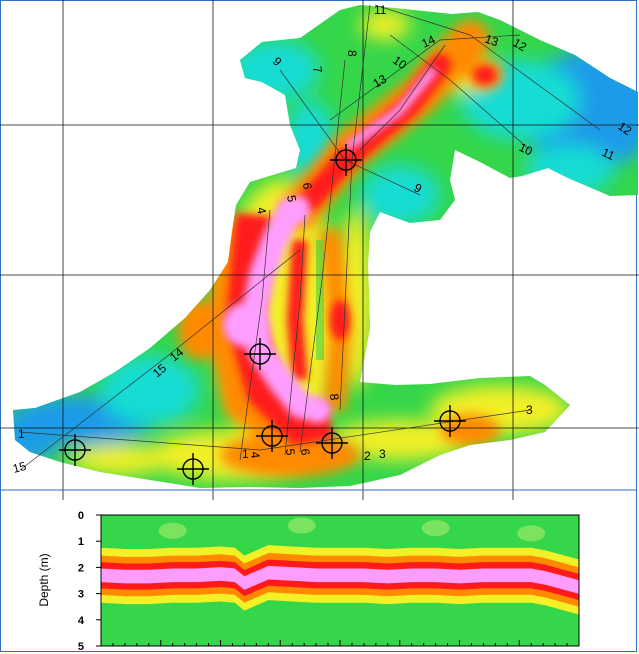 This screenshot has height=654, width=639. What do you see at coordinates (492, 41) in the screenshot?
I see `line-label-13-top: 13` at bounding box center [492, 41].